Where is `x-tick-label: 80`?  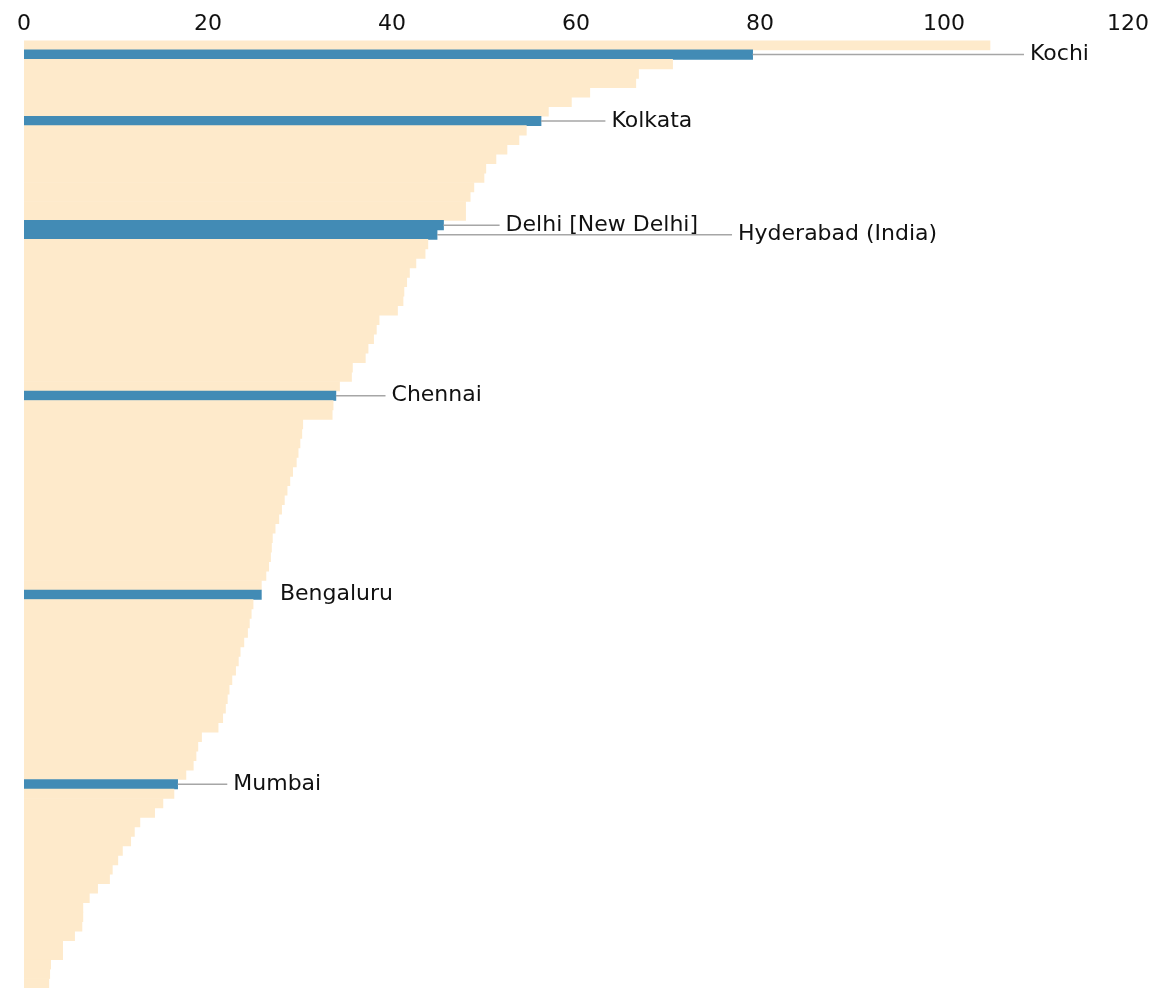
x-tick-label: 80 is located at coordinates (760, 22).